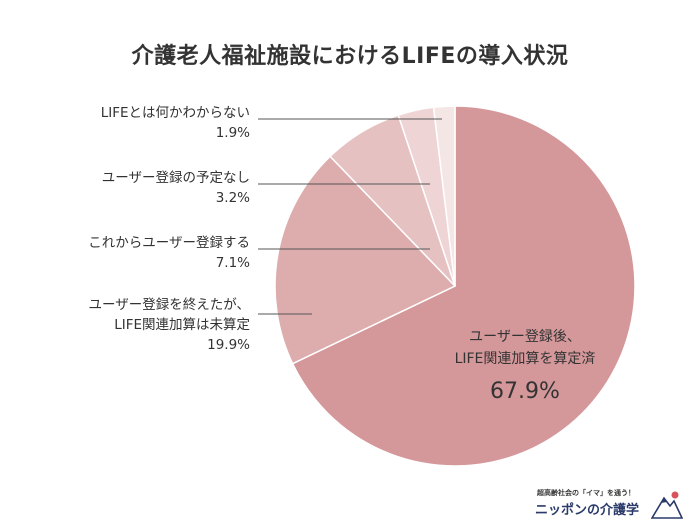 The height and width of the screenshot is (525, 700). I want to click on slice-label-text: ユーザー登録後、, so click(525, 337).